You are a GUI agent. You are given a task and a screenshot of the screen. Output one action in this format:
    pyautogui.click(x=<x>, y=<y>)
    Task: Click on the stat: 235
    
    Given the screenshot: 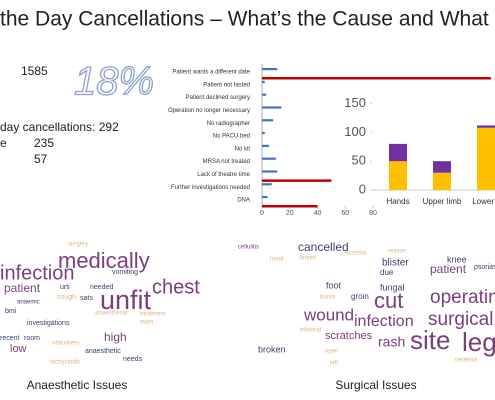 What is the action you would take?
    pyautogui.click(x=44, y=143)
    